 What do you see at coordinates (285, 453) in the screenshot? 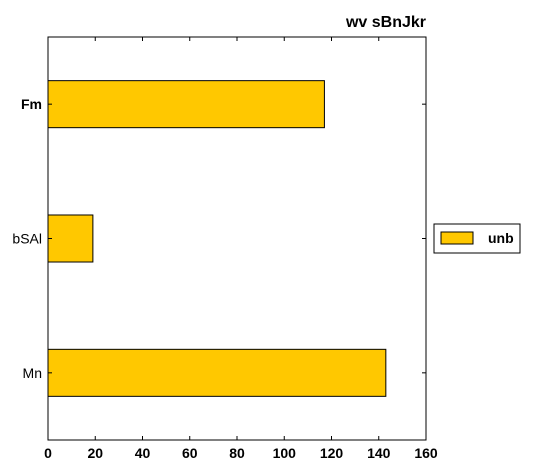
I see `x-tick-label: 100` at bounding box center [285, 453].